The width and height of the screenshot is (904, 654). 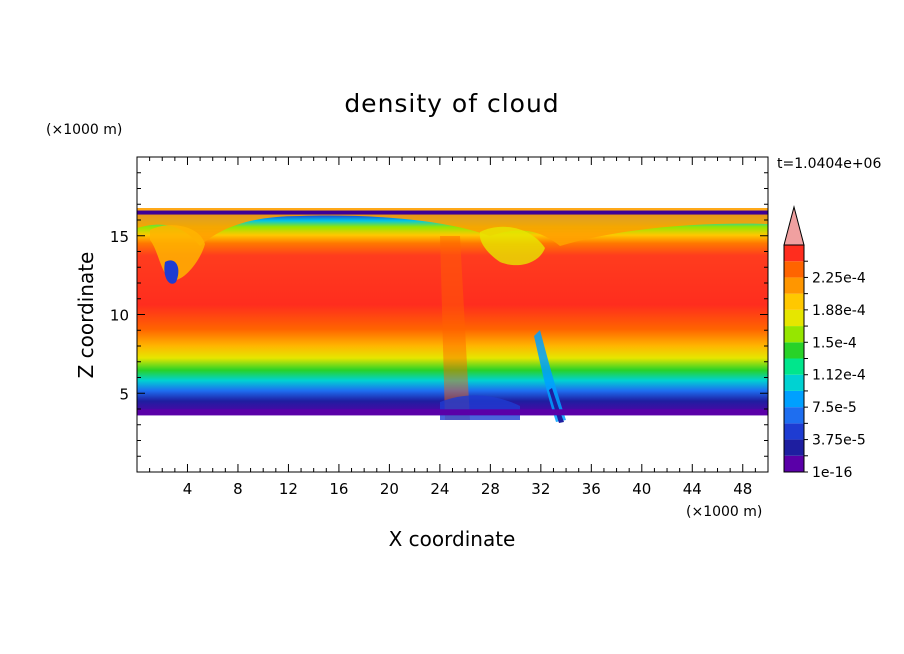 What do you see at coordinates (550, 376) in the screenshot?
I see `downdraft` at bounding box center [550, 376].